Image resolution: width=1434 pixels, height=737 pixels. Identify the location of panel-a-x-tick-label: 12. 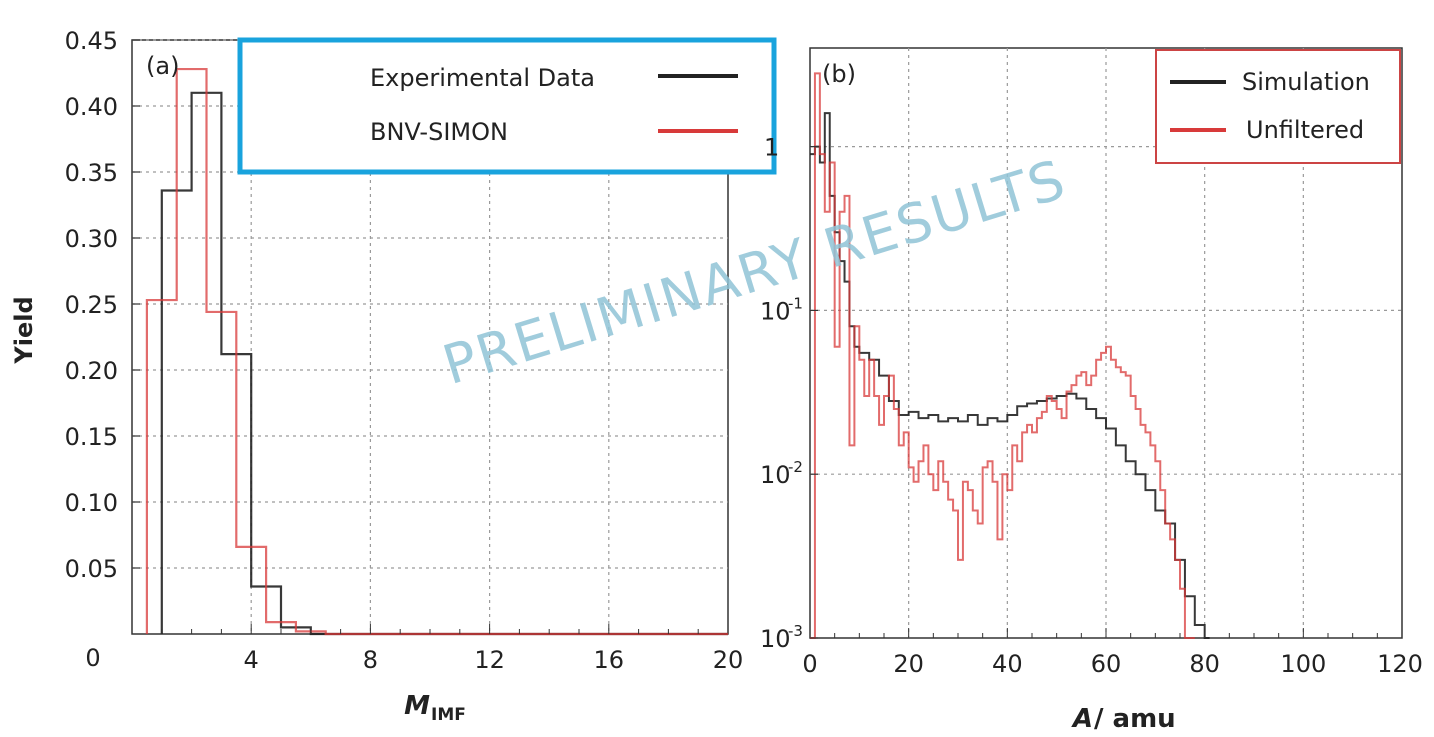
(489, 660).